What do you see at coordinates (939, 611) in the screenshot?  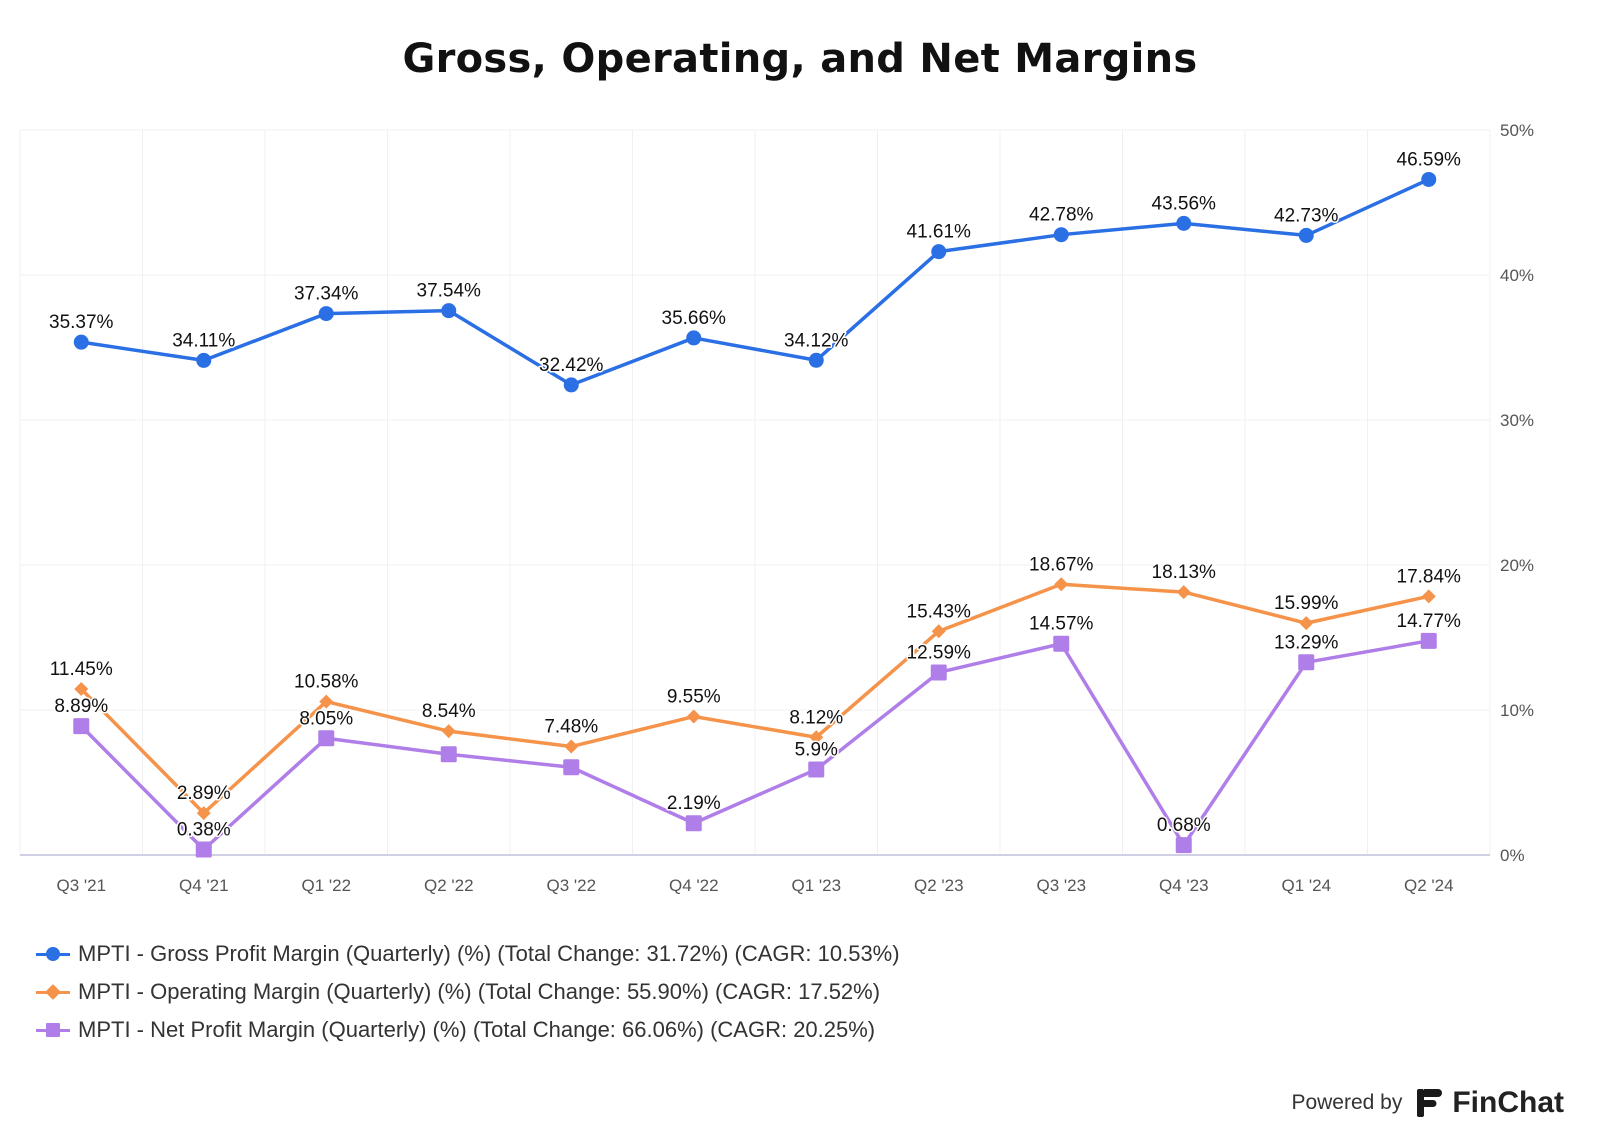 I see `data-label: 15.43%` at bounding box center [939, 611].